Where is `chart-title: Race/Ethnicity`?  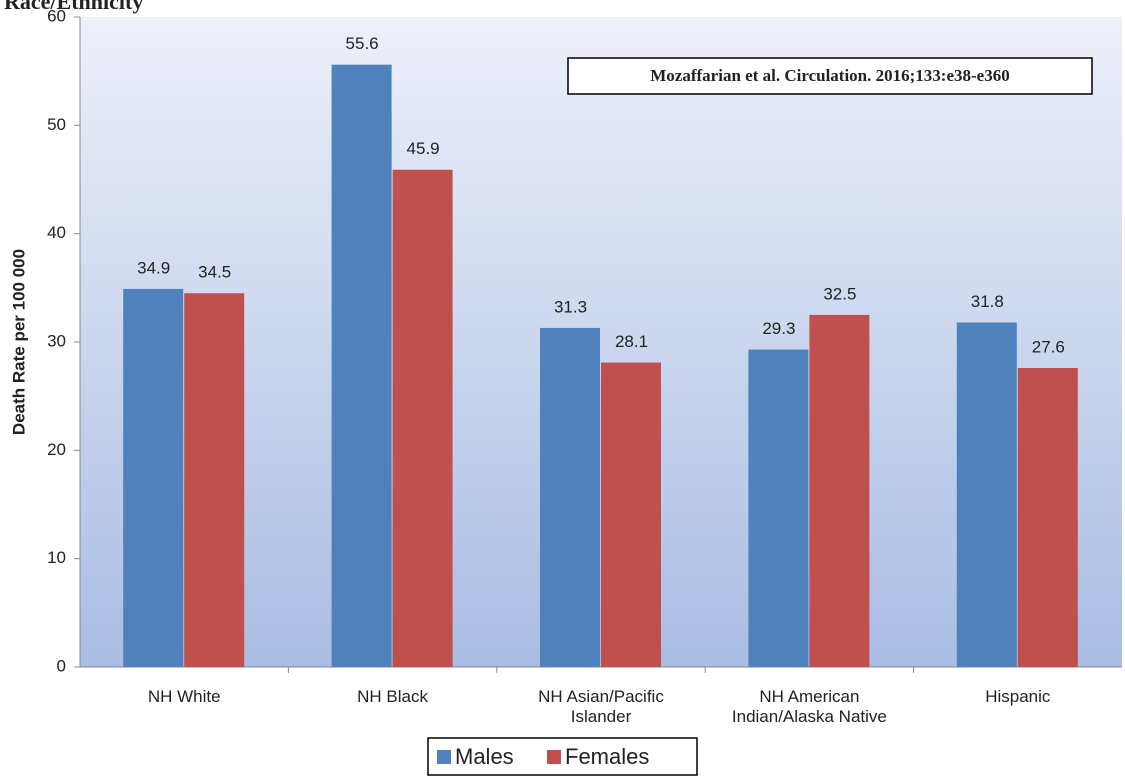 chart-title: Race/Ethnicity is located at coordinates (73, 7).